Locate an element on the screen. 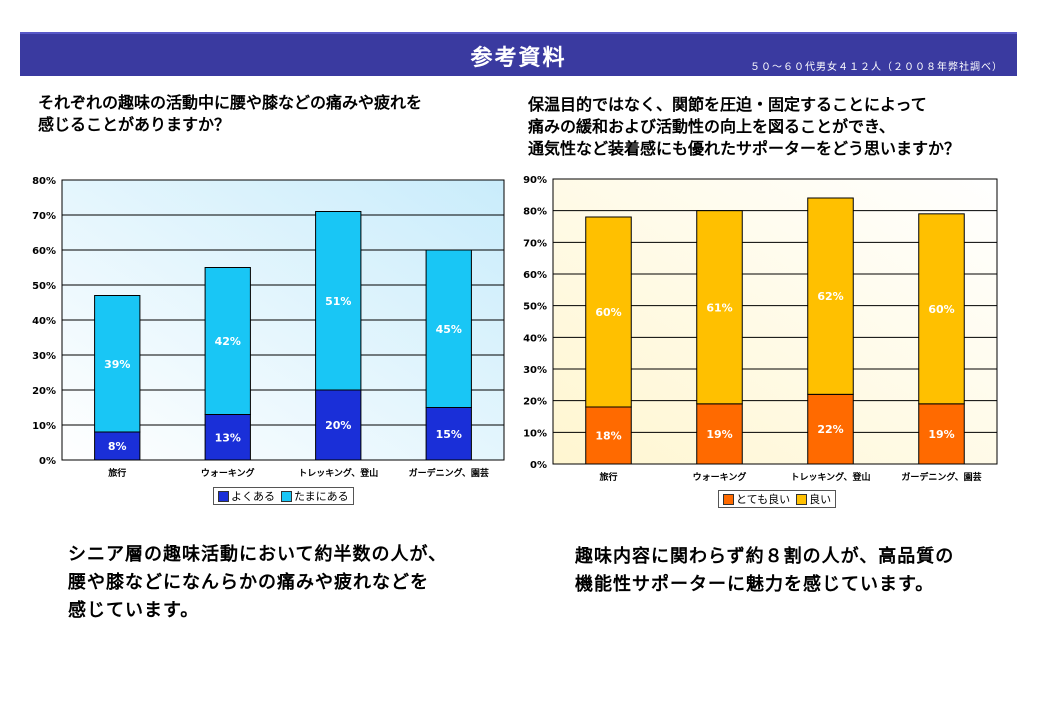 Image resolution: width=1040 pixels, height=720 pixels. data-label: 15% is located at coordinates (449, 434).